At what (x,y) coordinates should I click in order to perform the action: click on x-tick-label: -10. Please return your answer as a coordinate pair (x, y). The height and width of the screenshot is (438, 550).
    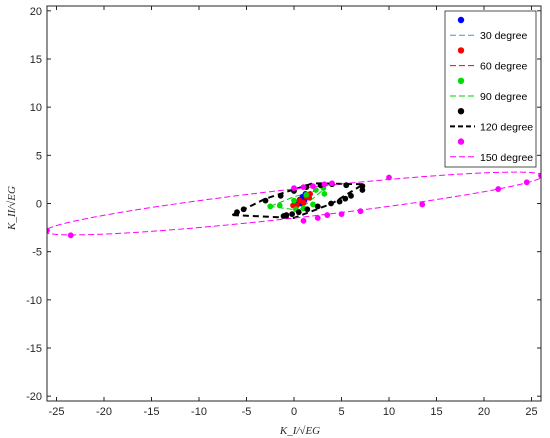
    Looking at the image, I should click on (199, 412).